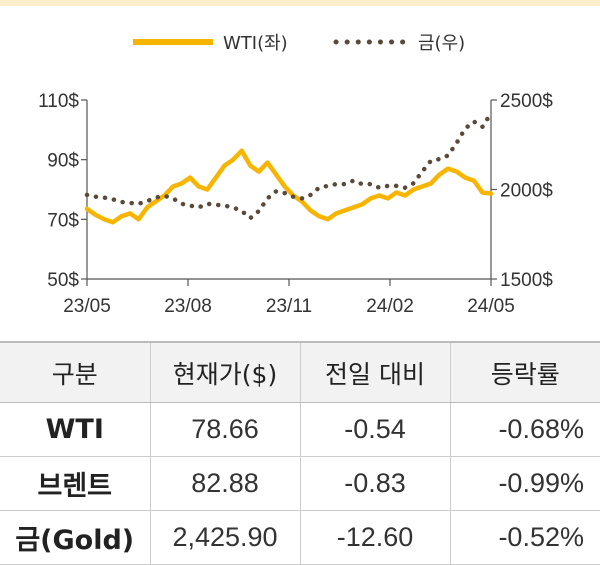 This screenshot has height=565, width=600. What do you see at coordinates (75, 483) in the screenshot?
I see `row-name: 브렌트` at bounding box center [75, 483].